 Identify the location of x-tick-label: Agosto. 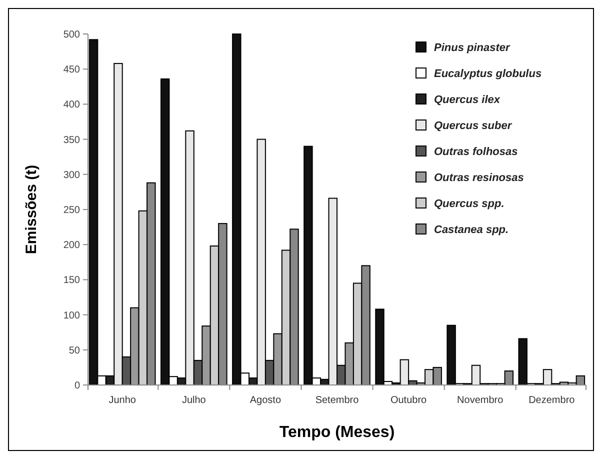
(266, 400).